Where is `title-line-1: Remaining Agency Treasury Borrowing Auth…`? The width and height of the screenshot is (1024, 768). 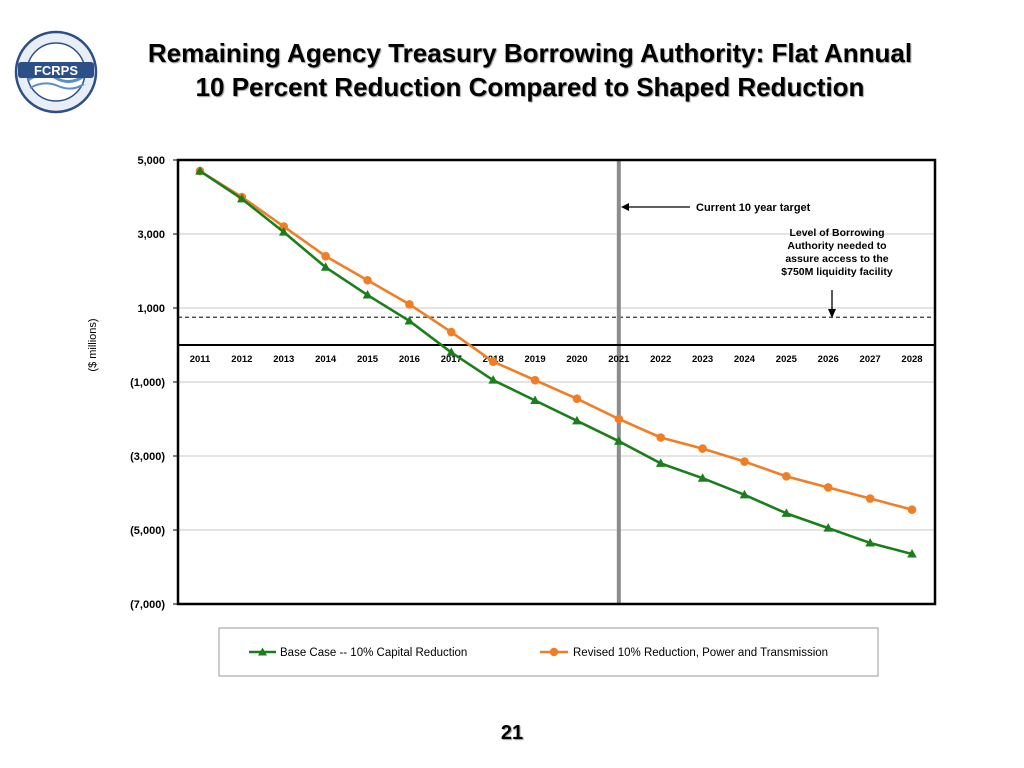 title-line-1: Remaining Agency Treasury Borrowing Auth… is located at coordinates (530, 53).